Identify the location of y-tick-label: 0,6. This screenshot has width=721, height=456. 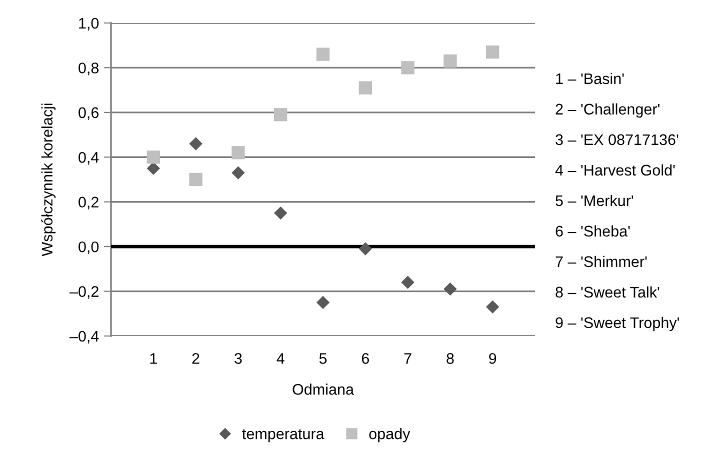
(88, 113).